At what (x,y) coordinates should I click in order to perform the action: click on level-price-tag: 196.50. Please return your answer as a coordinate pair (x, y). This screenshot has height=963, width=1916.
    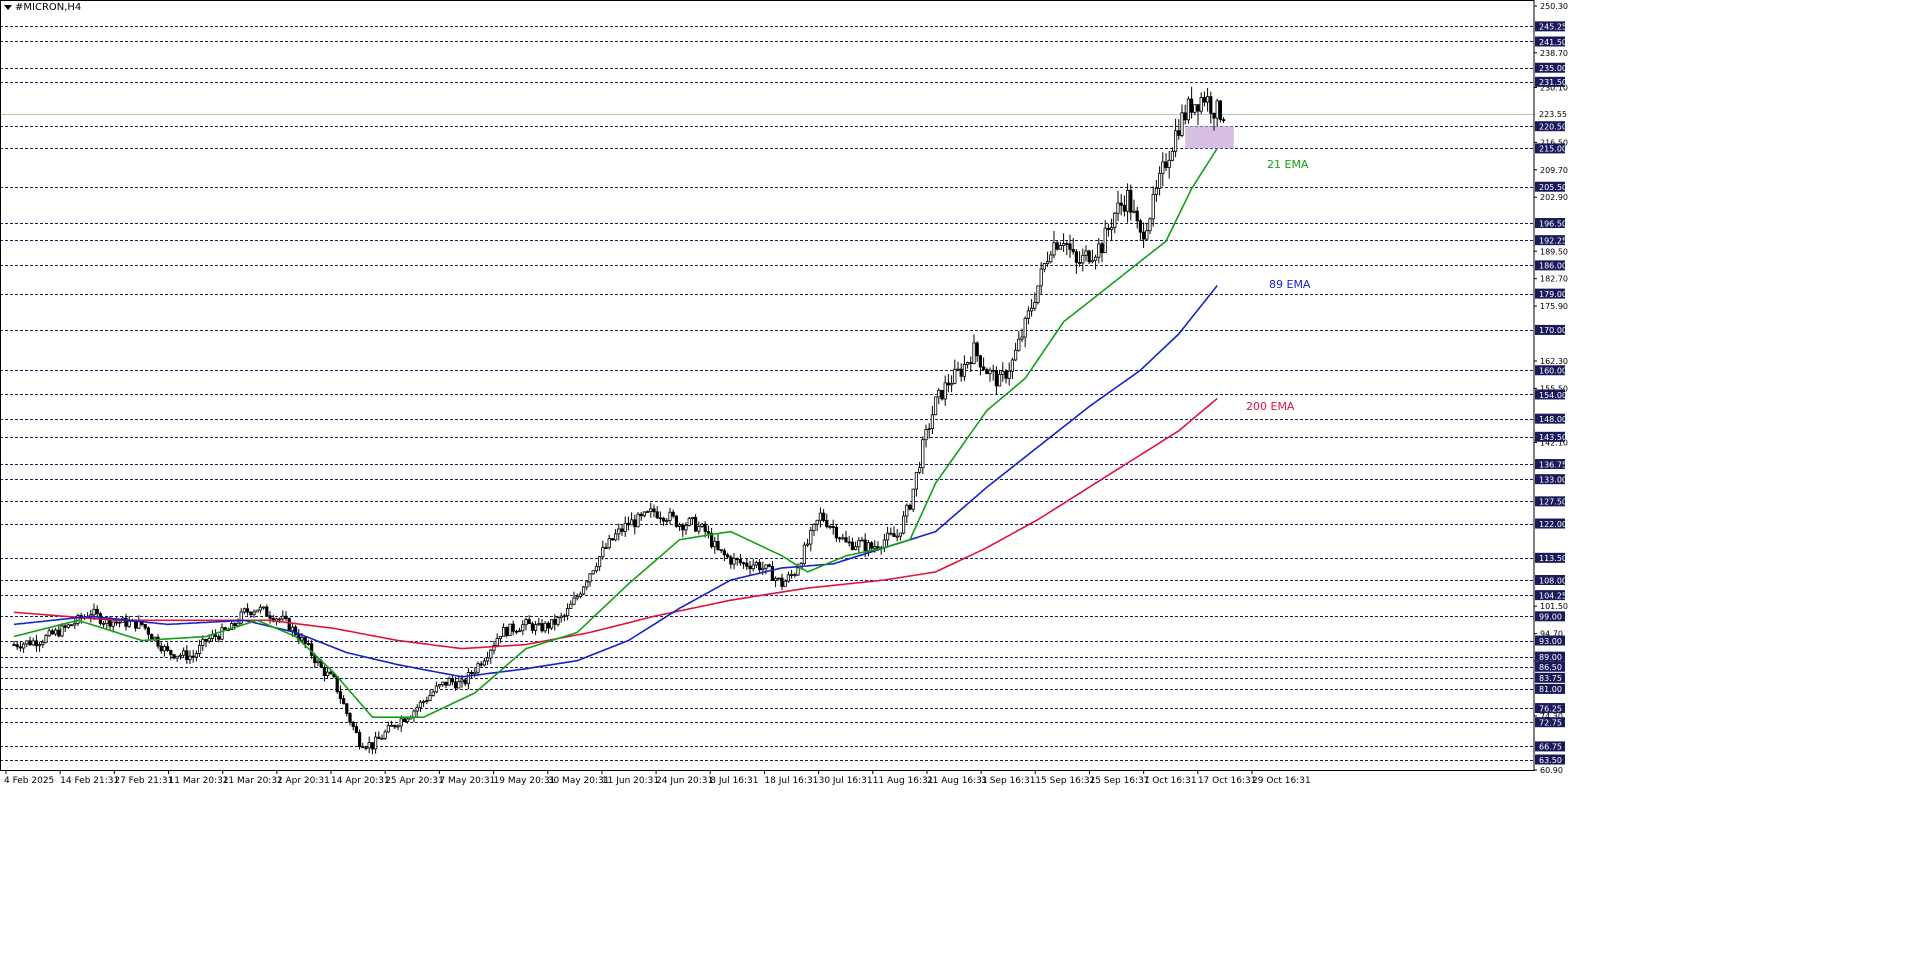
    Looking at the image, I should click on (1551, 223).